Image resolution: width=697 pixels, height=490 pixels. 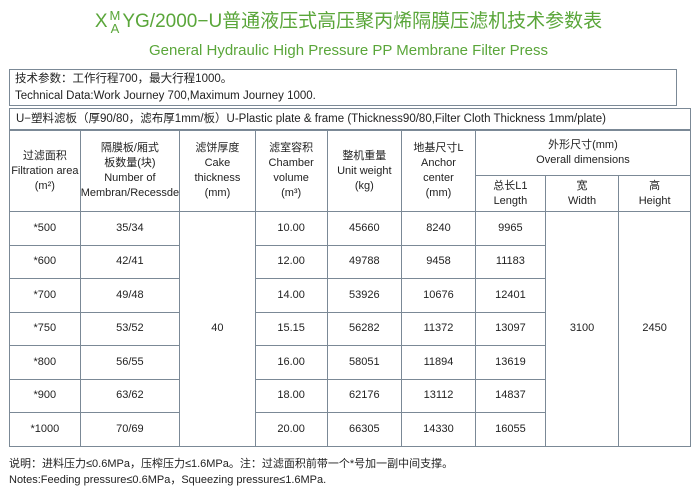 What do you see at coordinates (654, 200) in the screenshot?
I see `header-line: Height` at bounding box center [654, 200].